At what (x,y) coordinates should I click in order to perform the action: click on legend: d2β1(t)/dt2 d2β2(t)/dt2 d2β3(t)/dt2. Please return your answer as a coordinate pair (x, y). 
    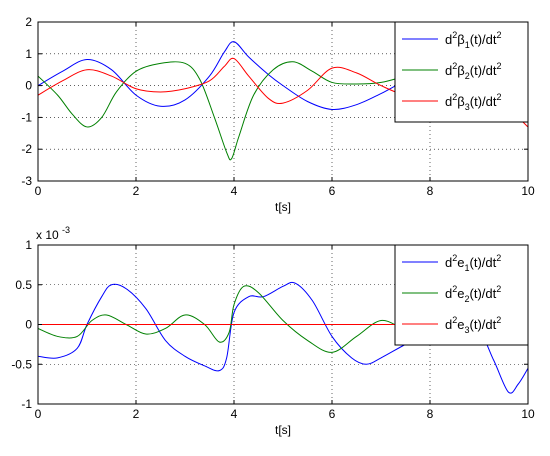
    Looking at the image, I should click on (461, 72).